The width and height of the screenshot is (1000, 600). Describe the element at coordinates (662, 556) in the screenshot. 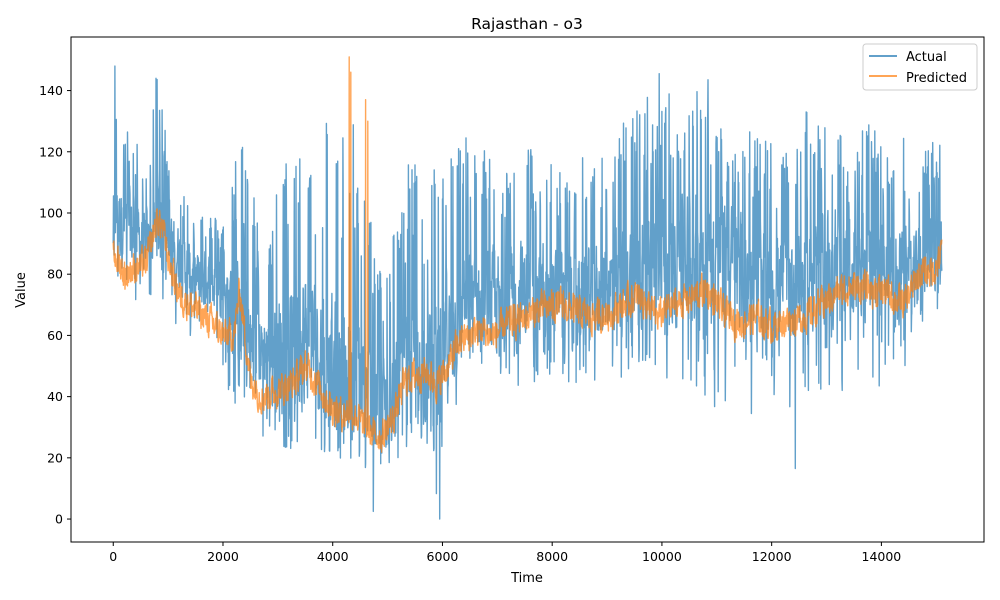

I see `x-tick-label: 10000` at that location.